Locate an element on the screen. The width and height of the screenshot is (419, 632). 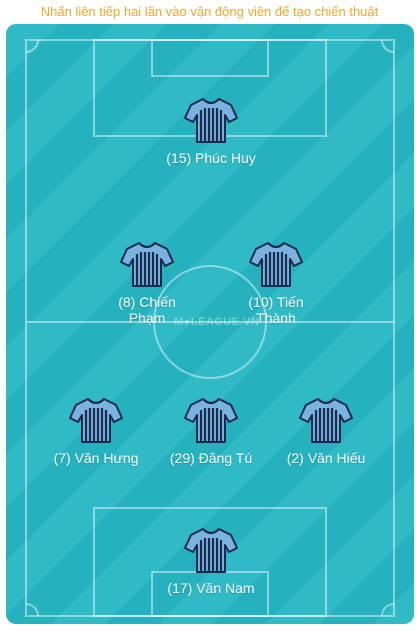
player-8: (8) Chiến Phạm is located at coordinates (147, 283).